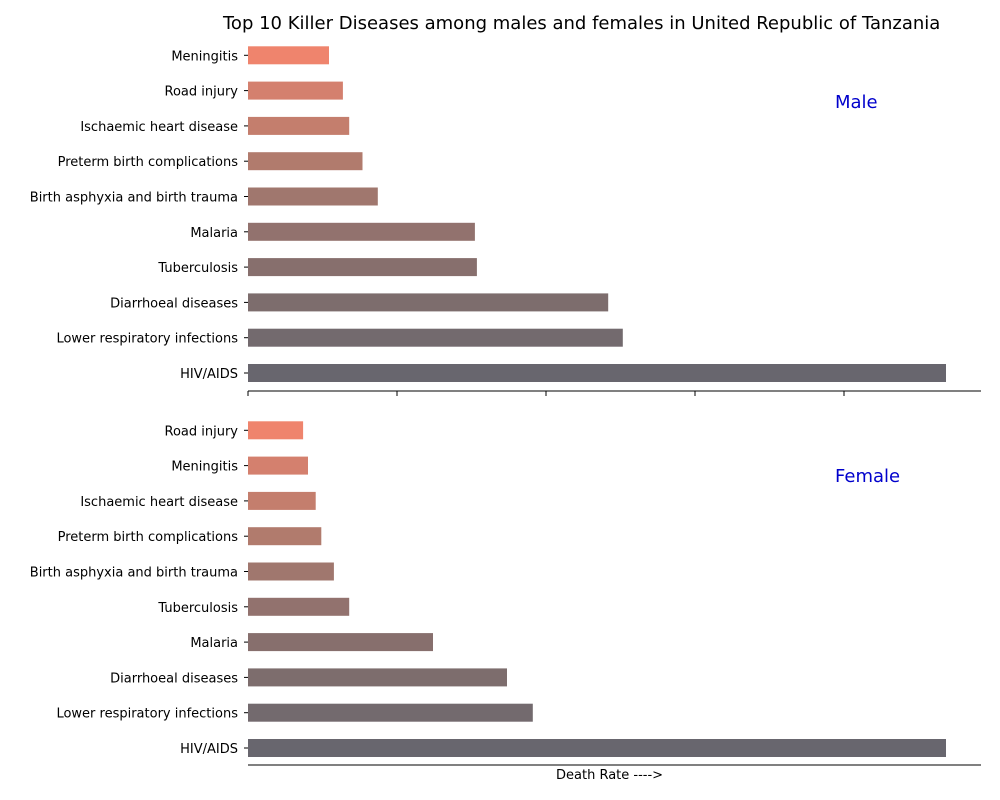 The image size is (1000, 800). Describe the element at coordinates (209, 749) in the screenshot. I see `female-category-label: HIV/AIDS` at that location.